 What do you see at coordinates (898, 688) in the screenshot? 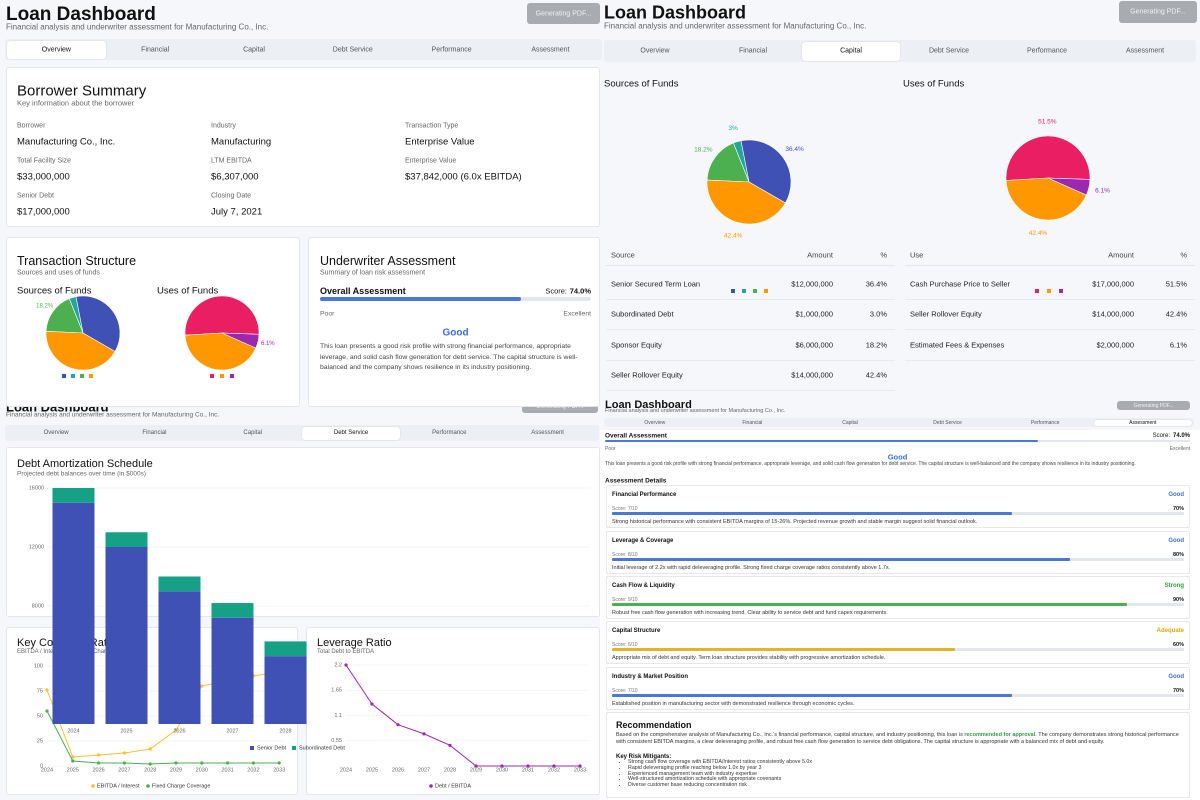
I see `assessment-item` at bounding box center [898, 688].